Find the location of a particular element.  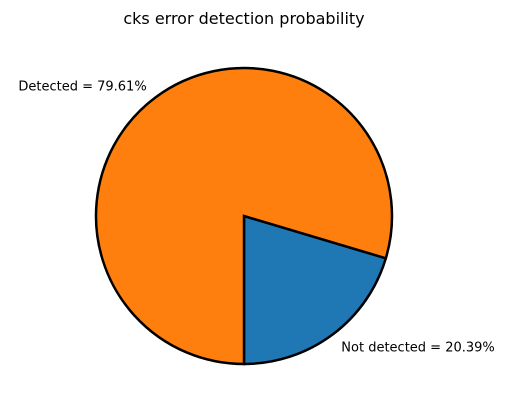

pie-label-2: Detected = 79.61% is located at coordinates (82, 86).